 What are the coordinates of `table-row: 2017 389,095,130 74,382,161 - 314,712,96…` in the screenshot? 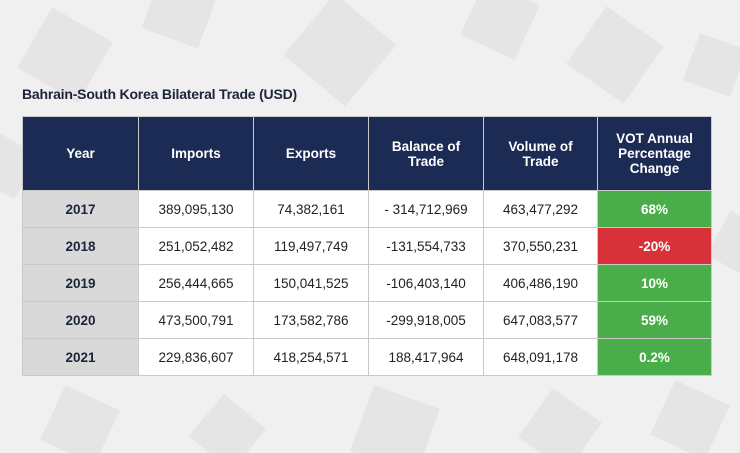 It's located at (367, 209).